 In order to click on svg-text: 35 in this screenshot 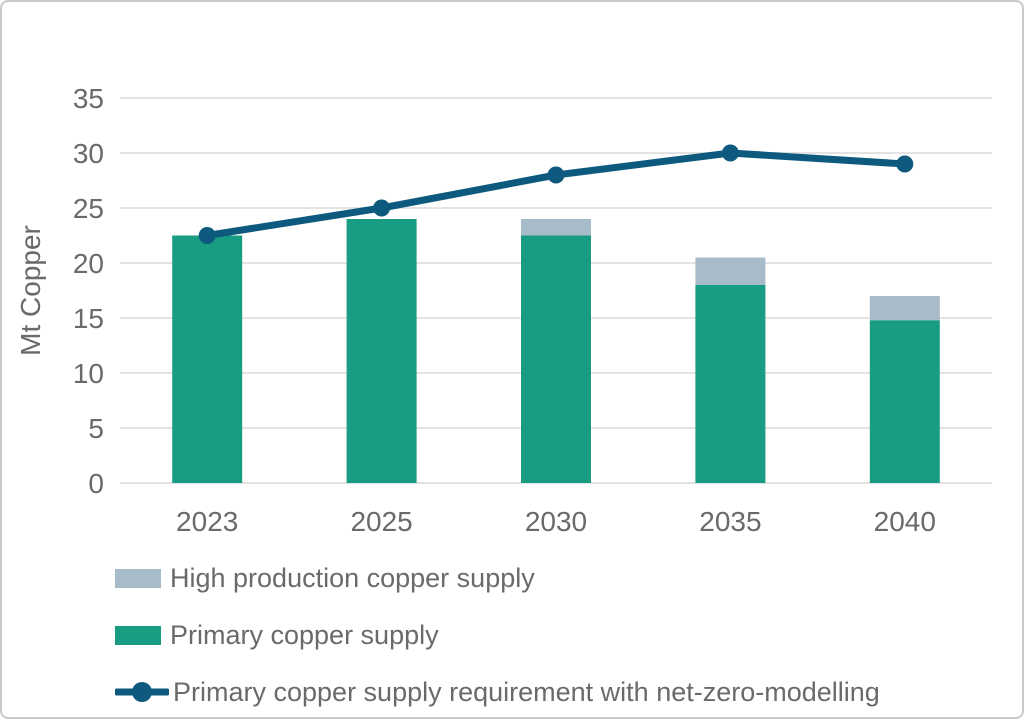, I will do `click(88, 98)`.